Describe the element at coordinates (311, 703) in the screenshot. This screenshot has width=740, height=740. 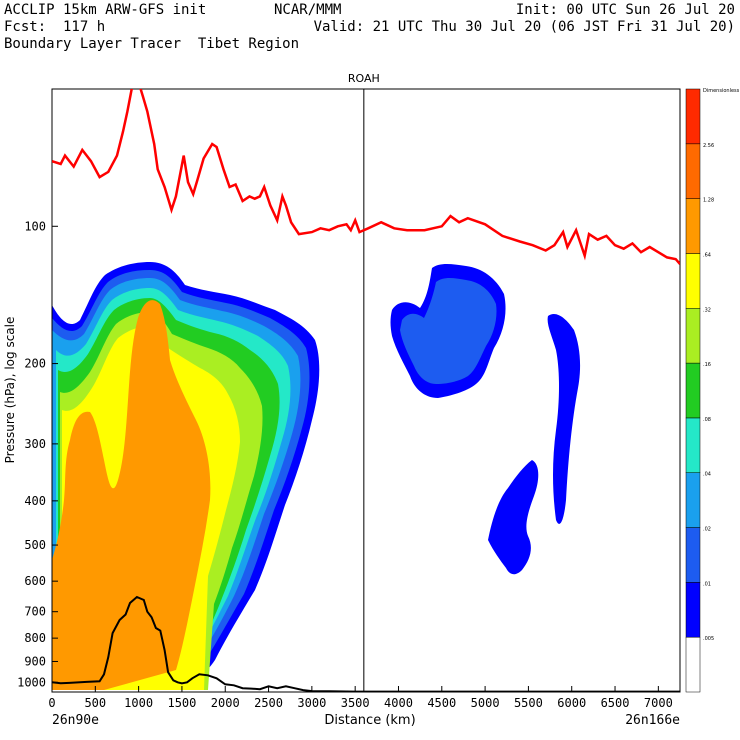
I see `x-tick-label: 3000` at that location.